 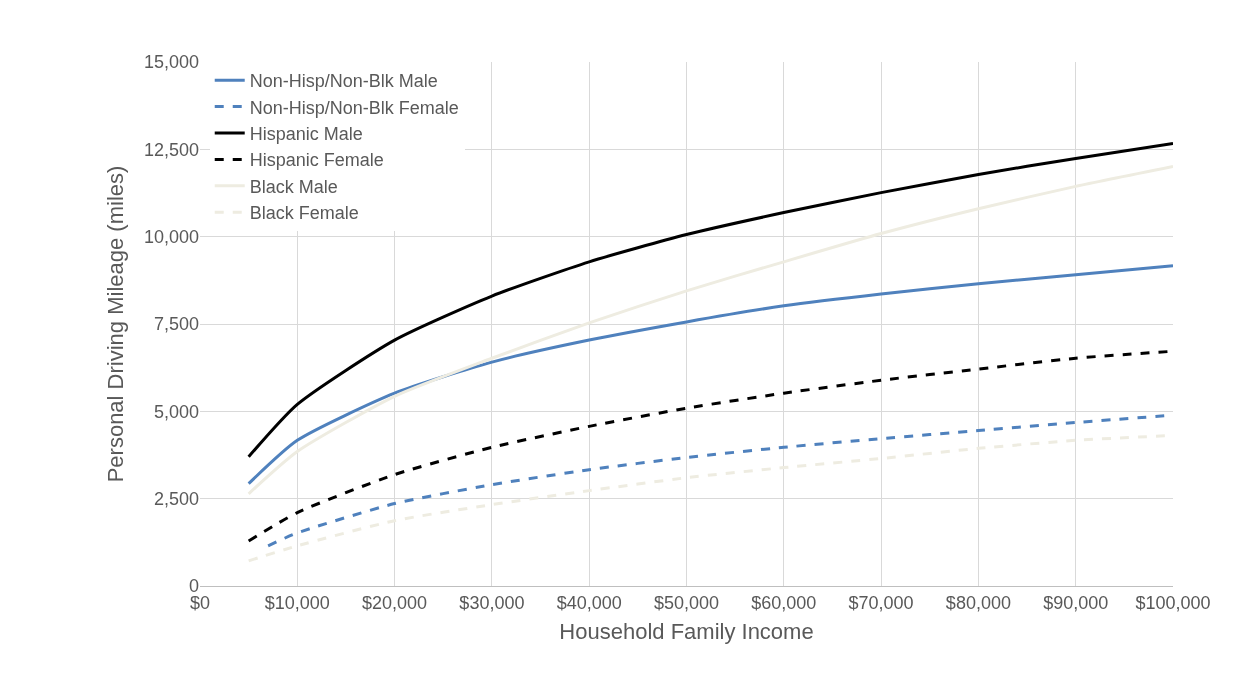 I want to click on x-tick-label: $90,000, so click(x=1076, y=602).